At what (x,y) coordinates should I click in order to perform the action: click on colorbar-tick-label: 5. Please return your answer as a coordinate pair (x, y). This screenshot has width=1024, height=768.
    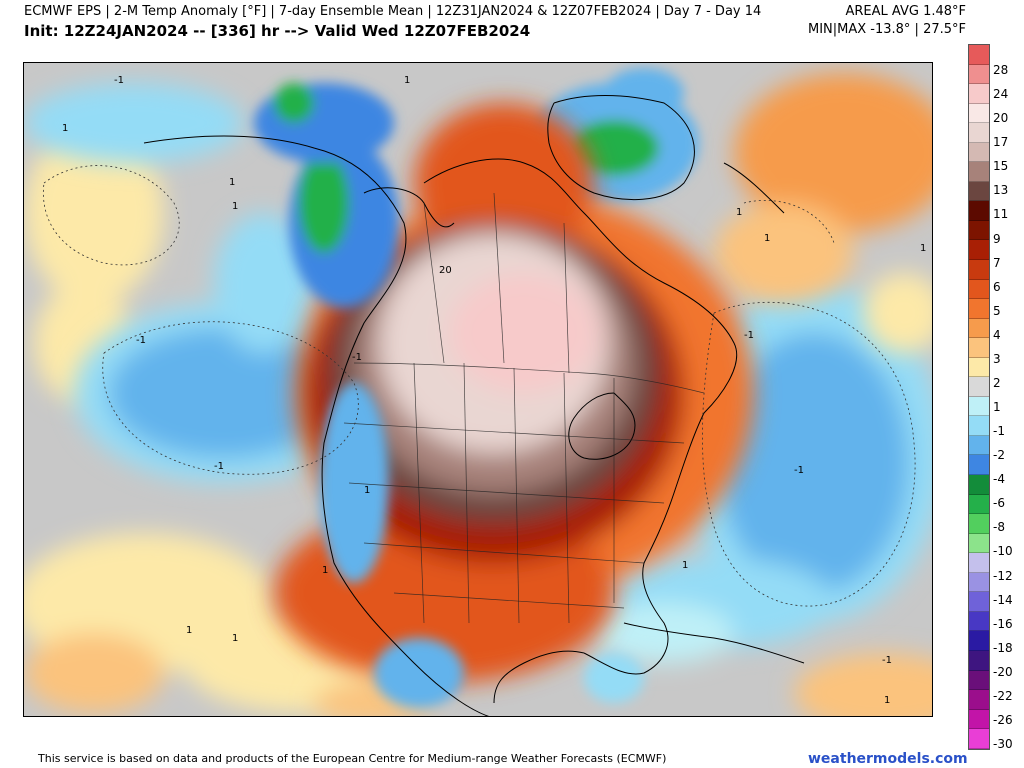
    Looking at the image, I should click on (997, 310).